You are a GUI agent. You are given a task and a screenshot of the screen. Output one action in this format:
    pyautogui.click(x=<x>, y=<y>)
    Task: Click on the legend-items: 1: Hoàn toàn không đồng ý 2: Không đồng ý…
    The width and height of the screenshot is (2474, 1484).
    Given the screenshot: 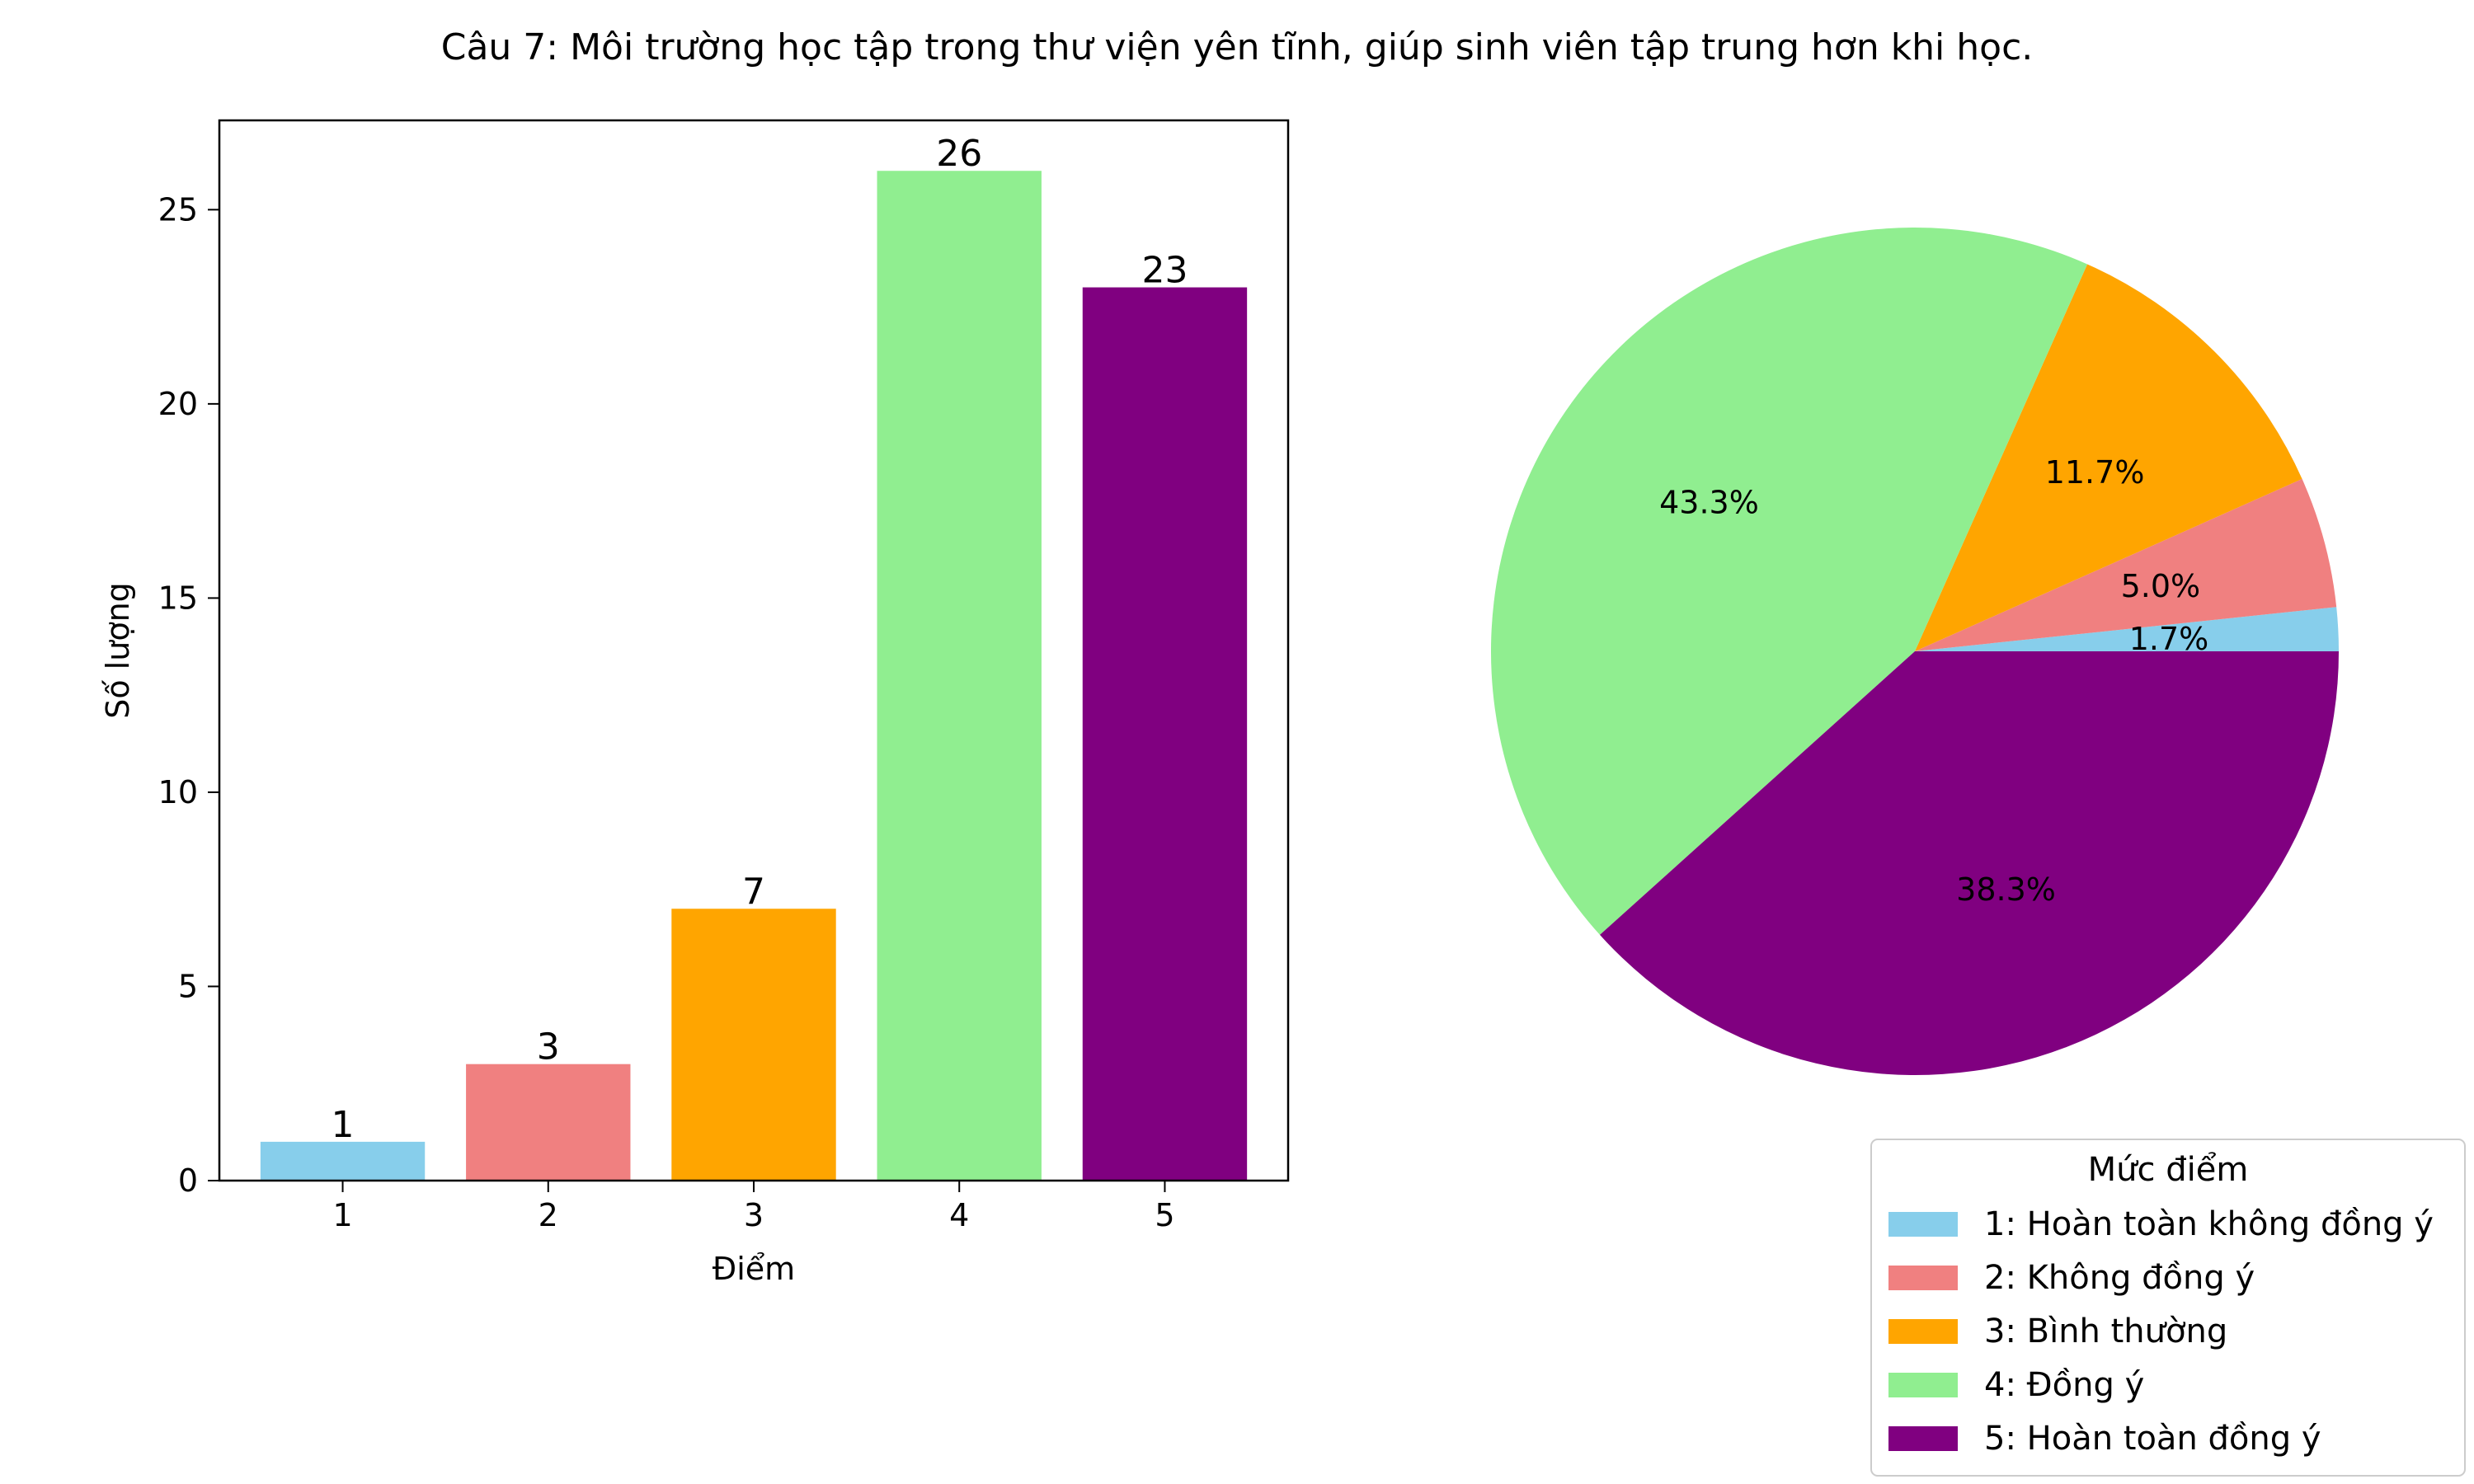 What is the action you would take?
    pyautogui.click(x=2161, y=1331)
    